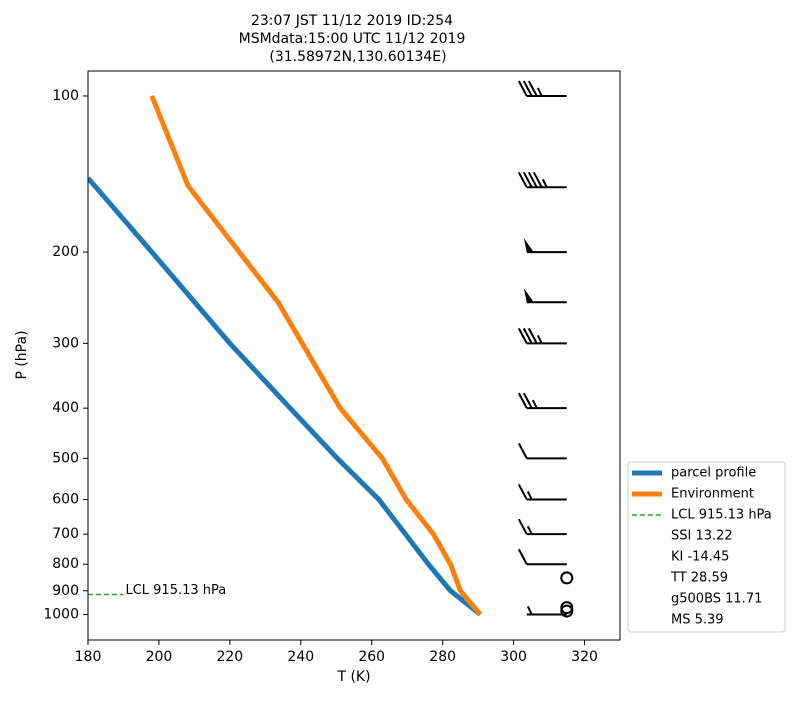  What do you see at coordinates (65, 458) in the screenshot?
I see `y-tick-label: 500` at bounding box center [65, 458].